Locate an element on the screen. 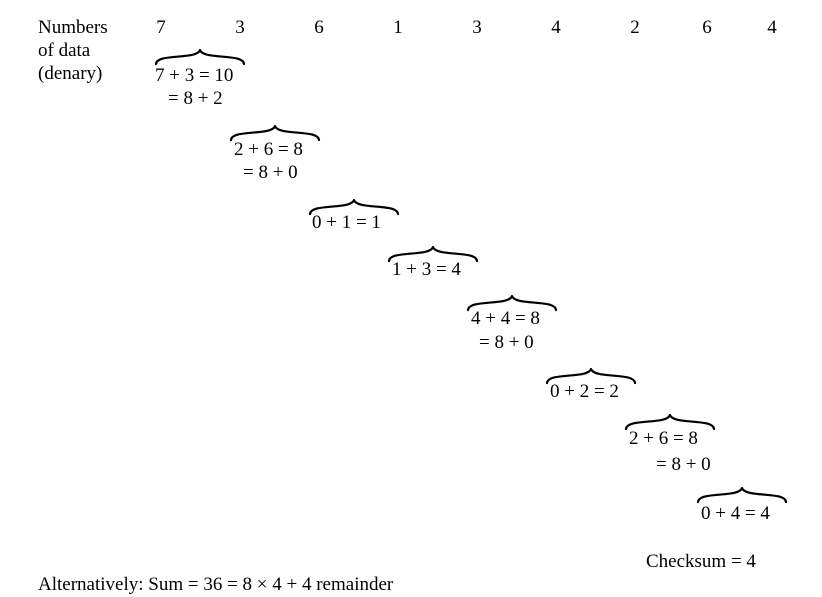  step-7-sum: 2 + 6 = 8 is located at coordinates (663, 438).